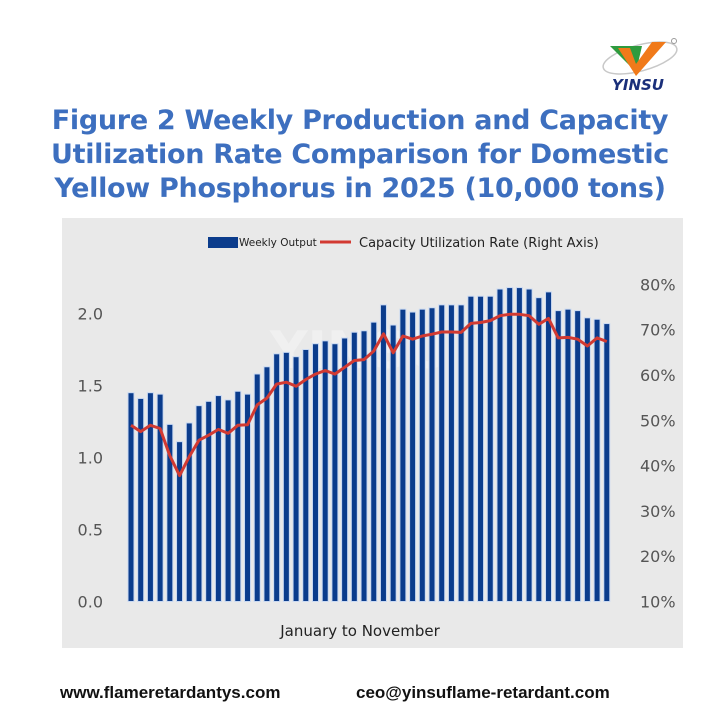  What do you see at coordinates (90, 314) in the screenshot?
I see `left-tick-label: 2.0` at bounding box center [90, 314].